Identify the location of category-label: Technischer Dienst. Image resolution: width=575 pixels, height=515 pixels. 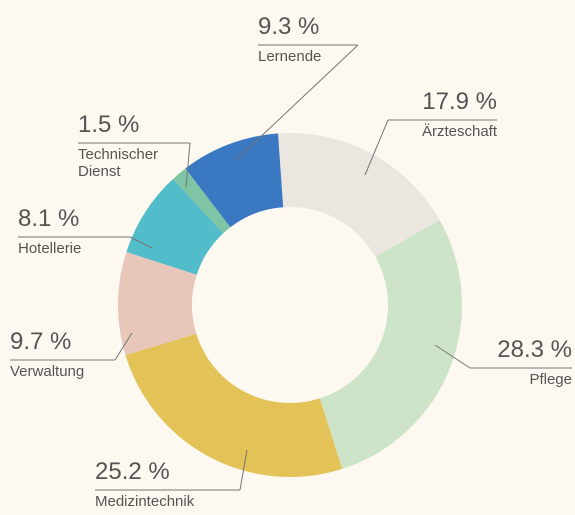
(118, 163).